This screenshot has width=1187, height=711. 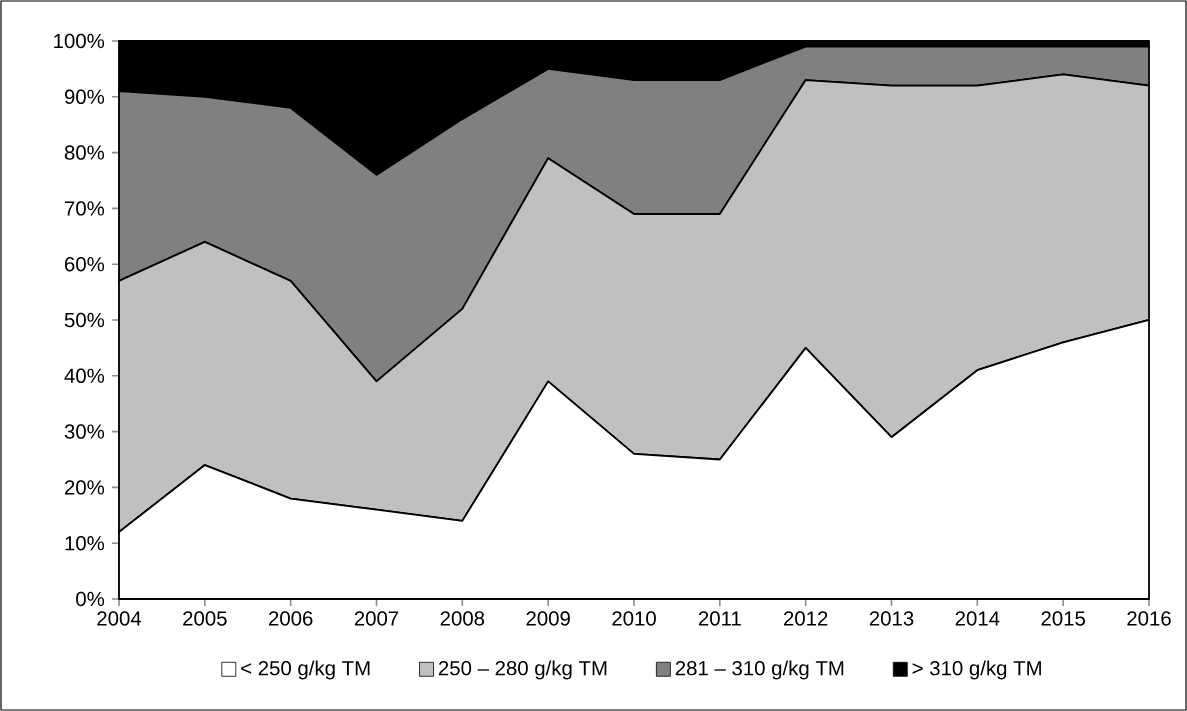 I want to click on x-tick-label: 2006, so click(x=291, y=618).